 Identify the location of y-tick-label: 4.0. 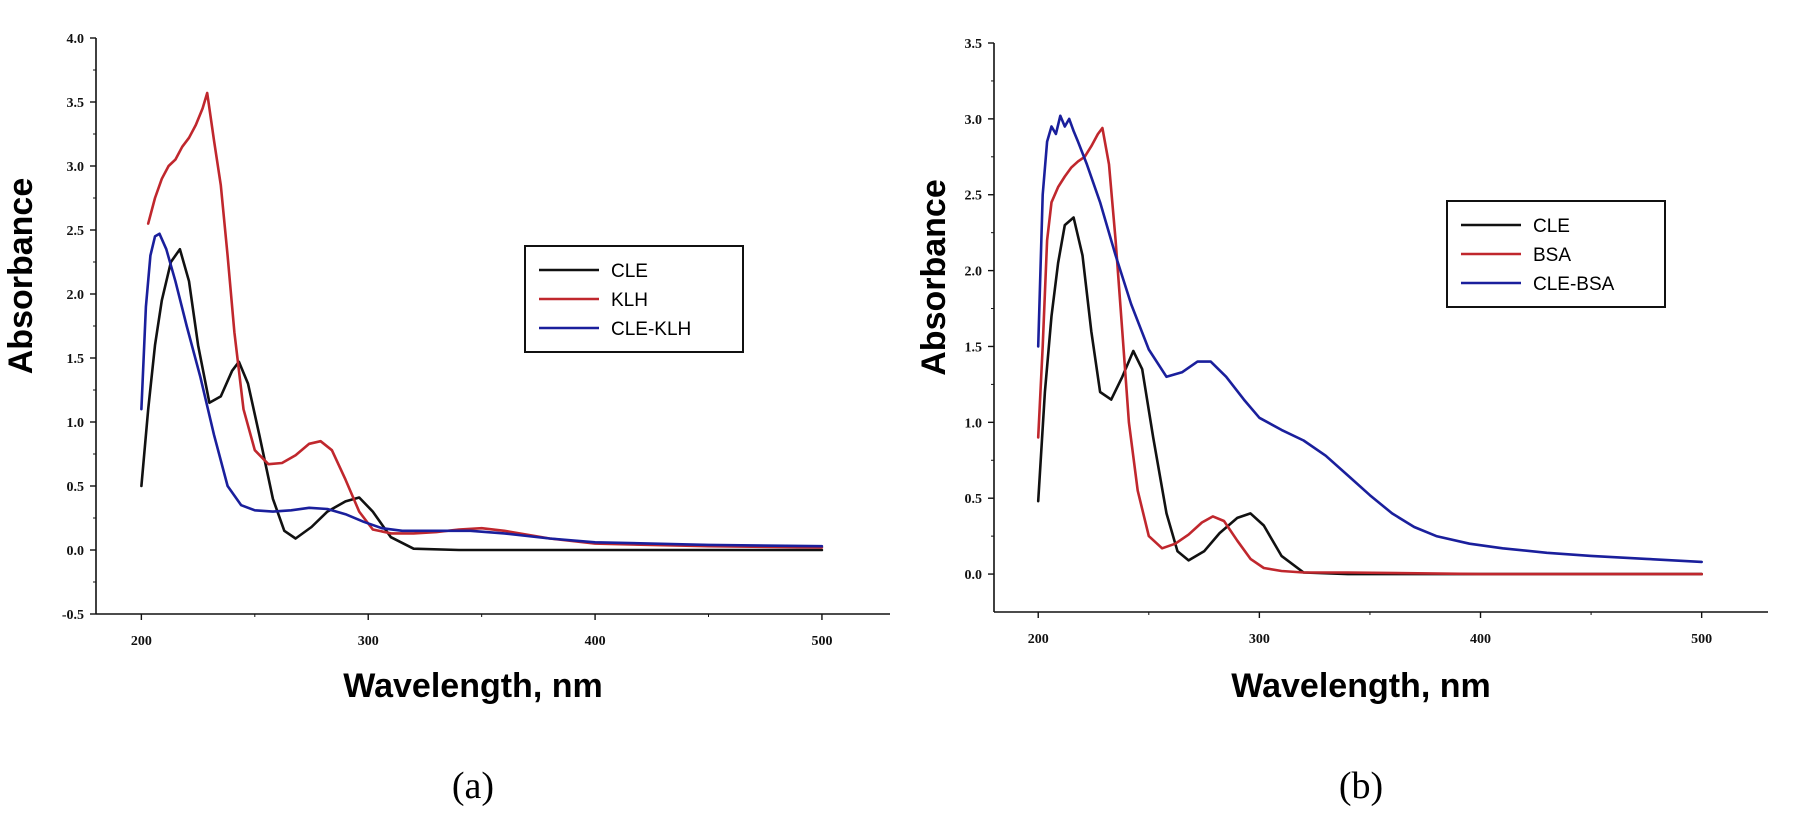
(76, 39).